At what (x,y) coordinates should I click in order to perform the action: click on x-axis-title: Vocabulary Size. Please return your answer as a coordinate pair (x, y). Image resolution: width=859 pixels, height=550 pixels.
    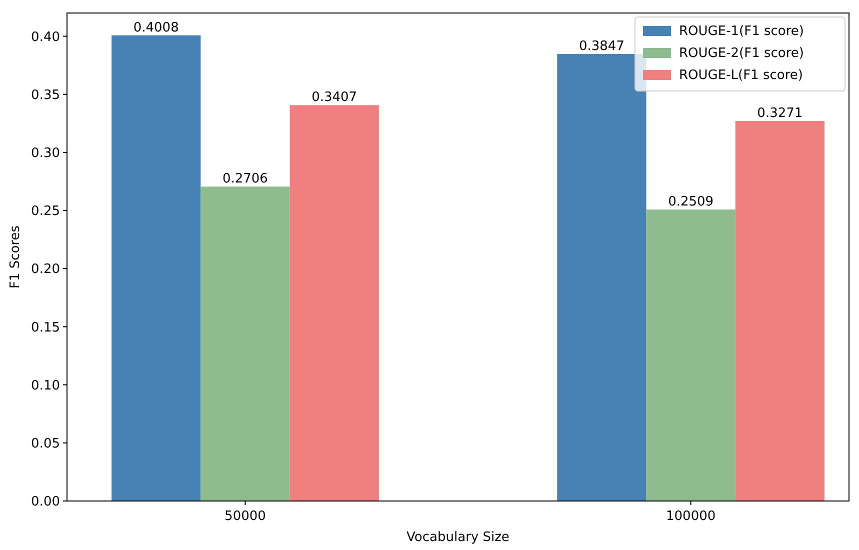
    Looking at the image, I should click on (458, 537).